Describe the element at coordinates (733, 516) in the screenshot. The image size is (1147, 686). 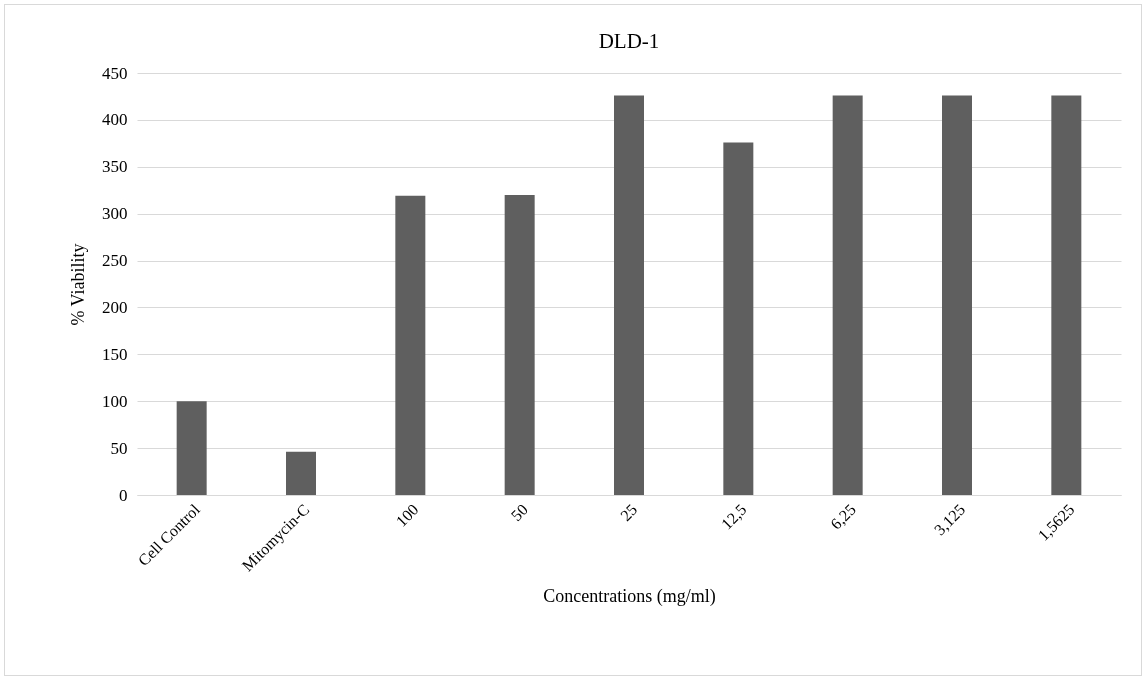
I see `x-tick-label: 12,5` at that location.